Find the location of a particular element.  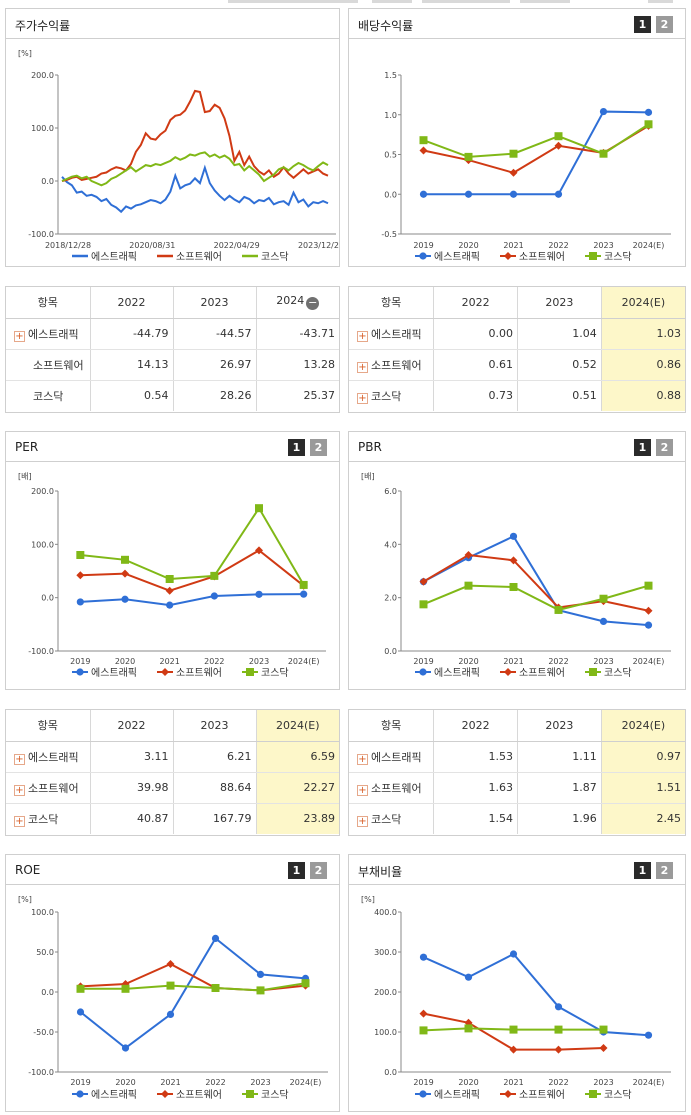

legend: 에스트래픽 소프트웨어 코스닥 is located at coordinates (180, 673).